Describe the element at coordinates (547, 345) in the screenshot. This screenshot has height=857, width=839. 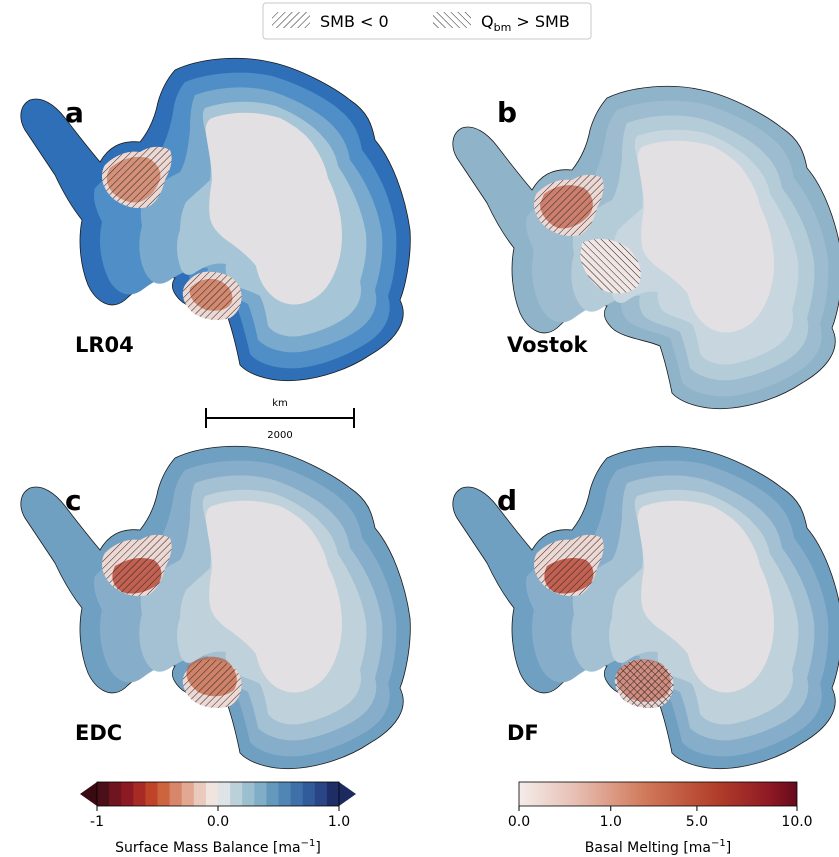
I see `panel-b-name: Vostok` at that location.